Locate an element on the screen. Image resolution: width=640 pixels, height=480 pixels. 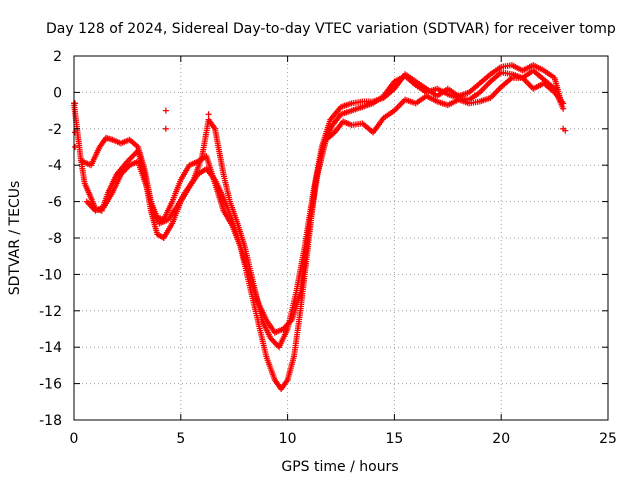
y-tick-label: -14 is located at coordinates (50, 348).